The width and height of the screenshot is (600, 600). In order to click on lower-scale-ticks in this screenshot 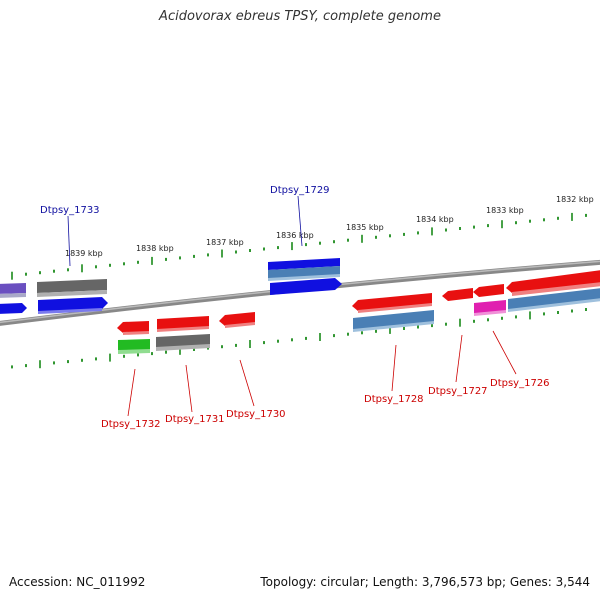, I will do `click(299, 338)`.